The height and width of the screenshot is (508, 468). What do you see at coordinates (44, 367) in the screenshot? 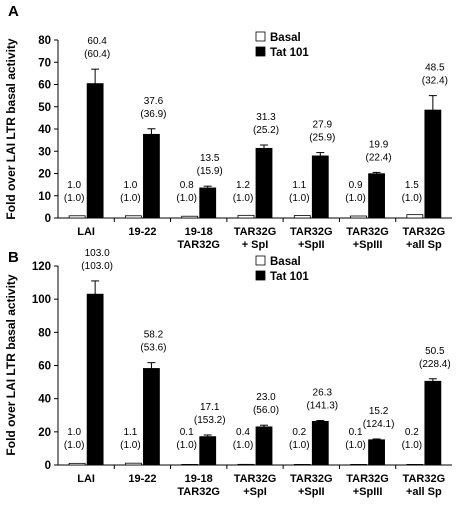
I see `y-tick-label: 60` at bounding box center [44, 367].